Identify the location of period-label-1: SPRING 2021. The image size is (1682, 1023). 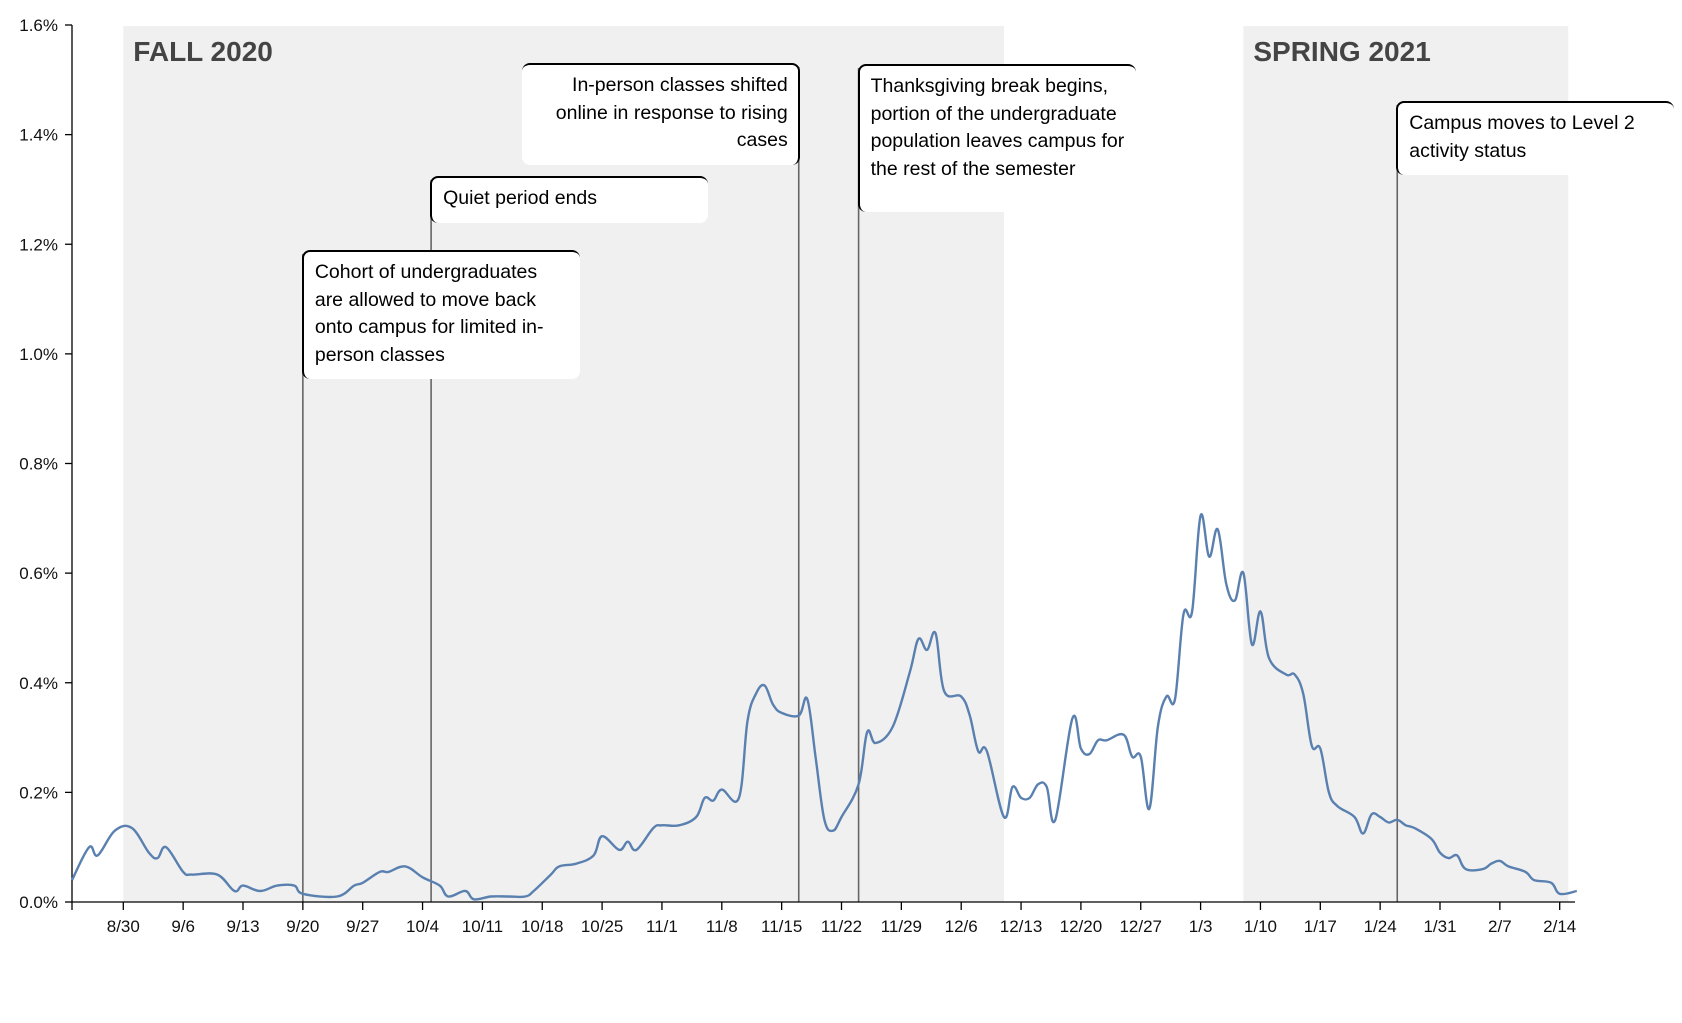
(1341, 51).